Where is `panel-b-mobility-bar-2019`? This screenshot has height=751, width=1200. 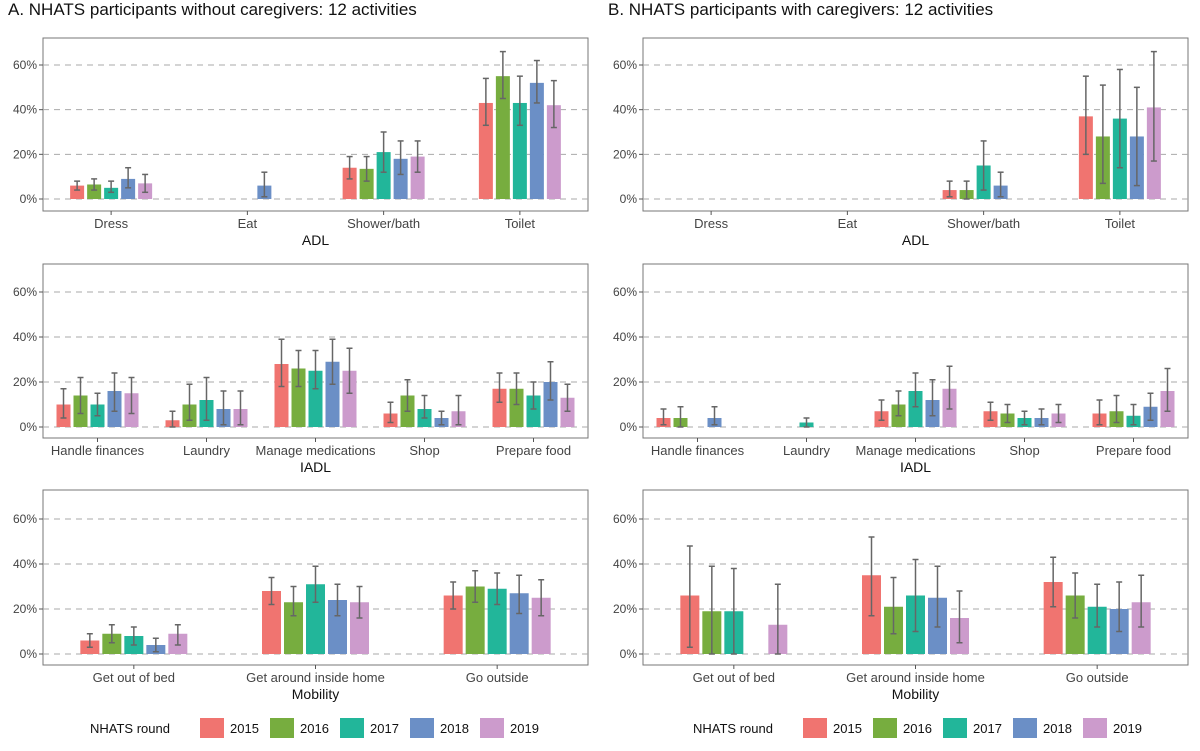 panel-b-mobility-bar-2019 is located at coordinates (1141, 628).